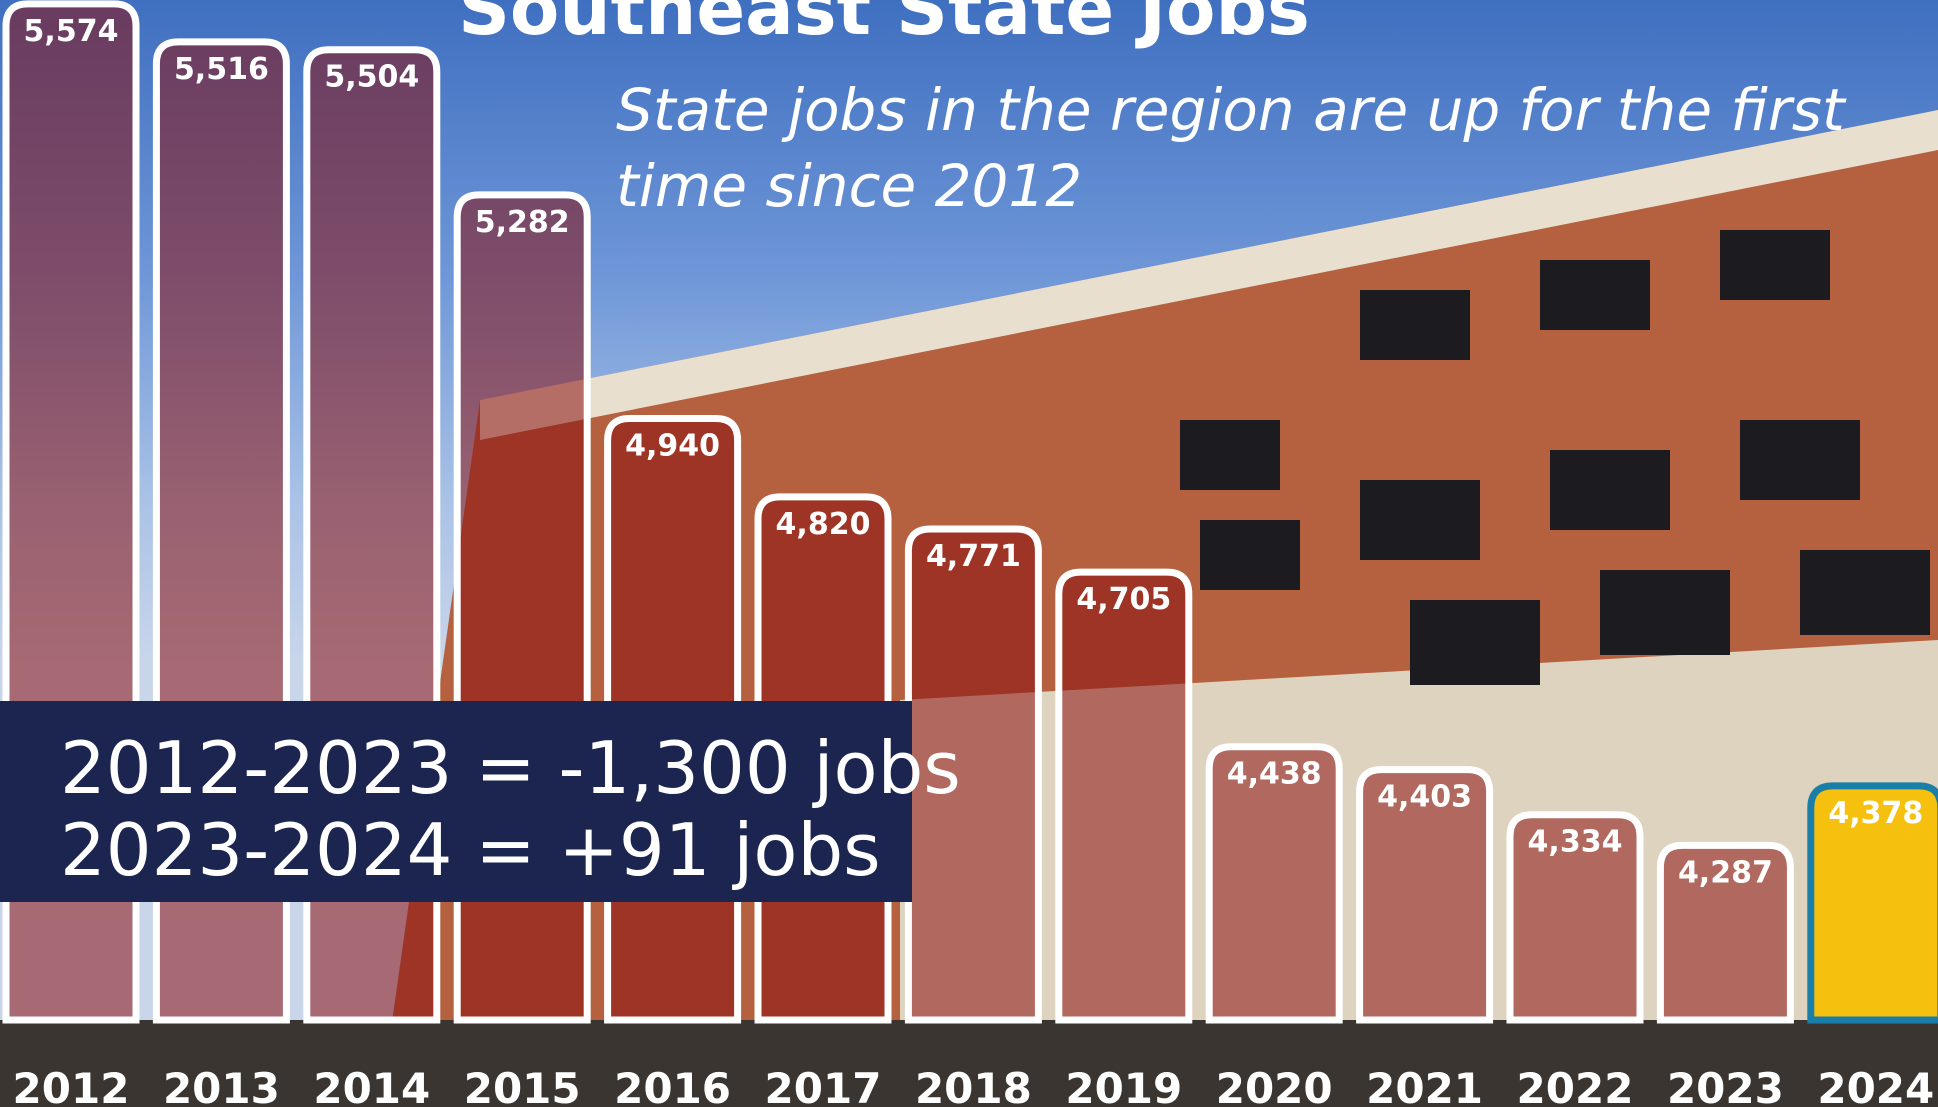  Describe the element at coordinates (1875, 813) in the screenshot. I see `value-label: 4,378` at that location.